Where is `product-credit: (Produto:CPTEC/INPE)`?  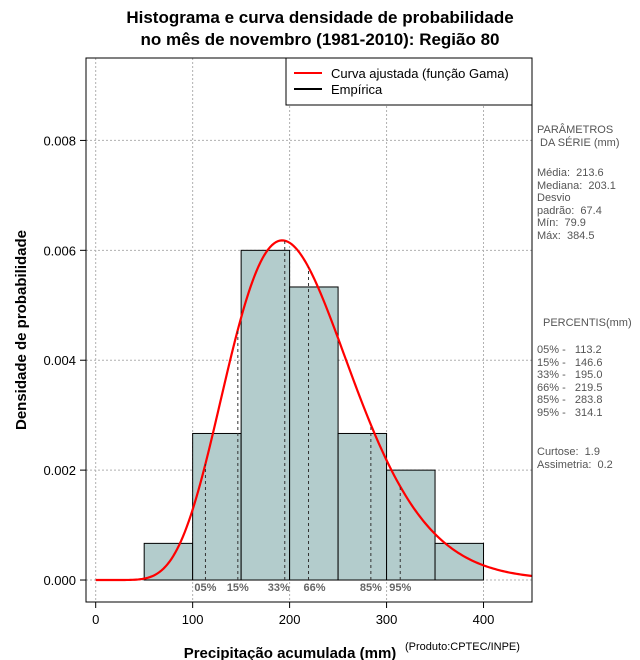 product-credit: (Produto:CPTEC/INPE) is located at coordinates (462, 647).